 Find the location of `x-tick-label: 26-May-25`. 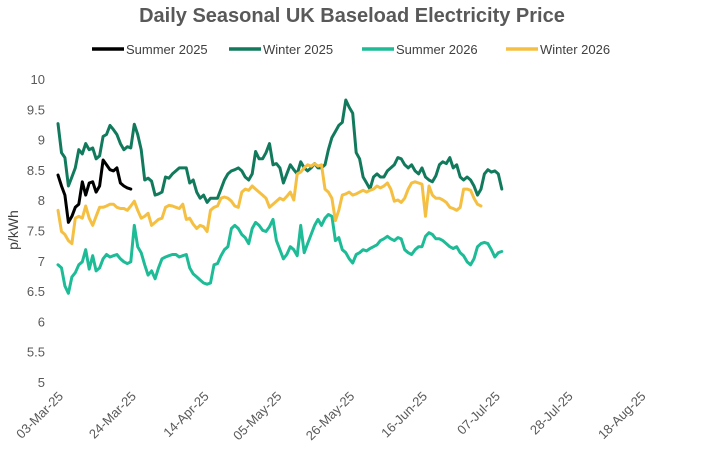

x-tick-label: 26-May-25 is located at coordinates (330, 416).